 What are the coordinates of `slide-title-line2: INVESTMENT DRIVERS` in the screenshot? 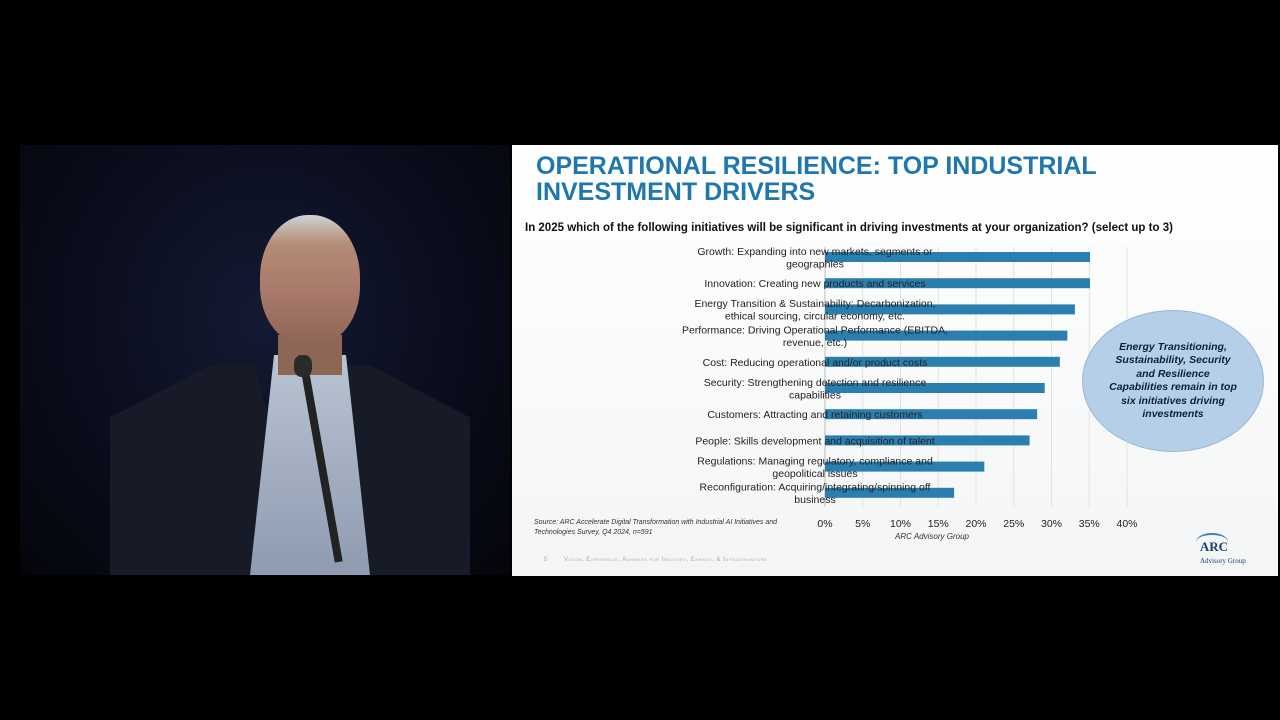 It's located at (676, 192).